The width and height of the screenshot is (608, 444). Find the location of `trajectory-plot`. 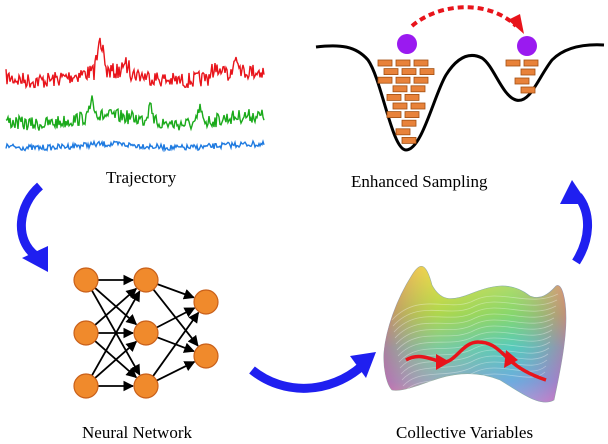

trajectory-plot is located at coordinates (135, 95).